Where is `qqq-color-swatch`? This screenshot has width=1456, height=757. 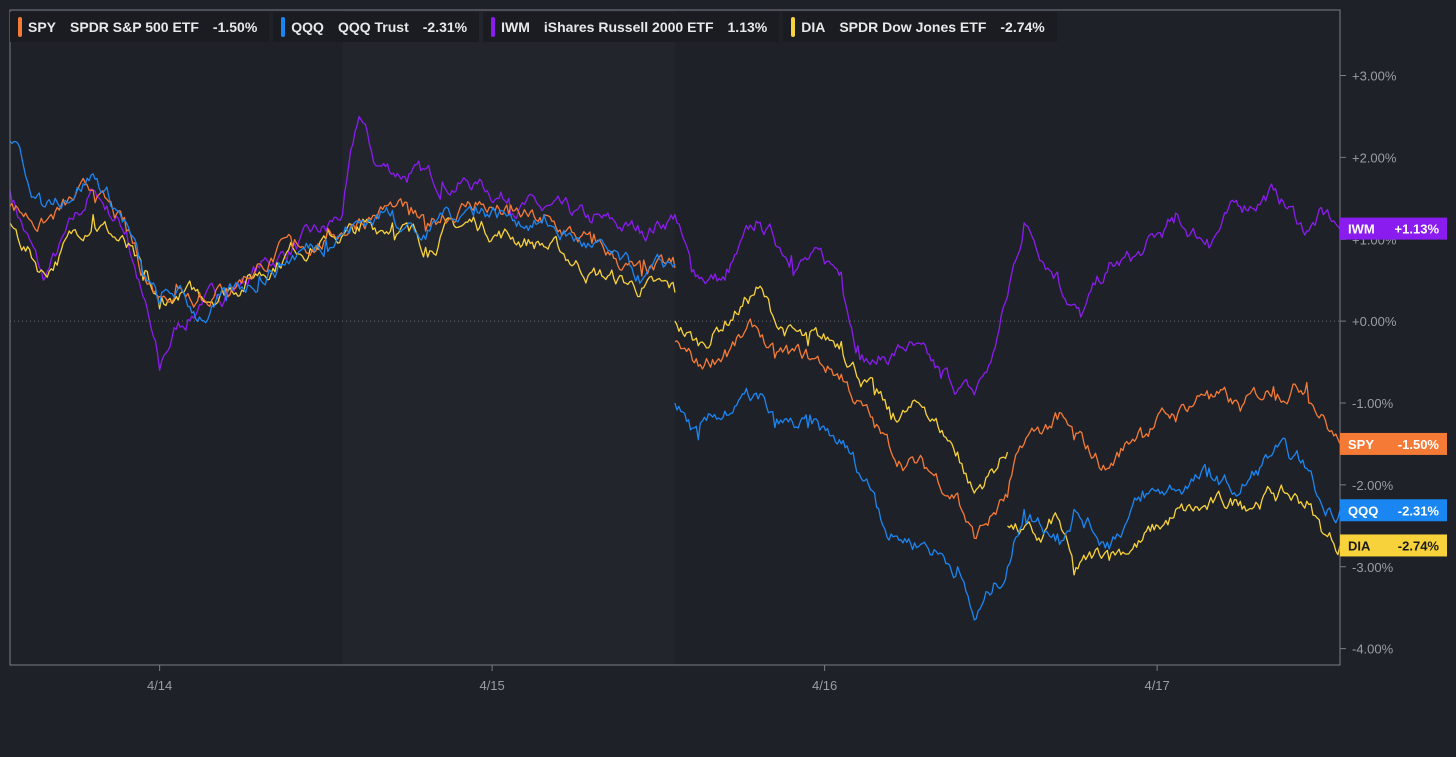 qqq-color-swatch is located at coordinates (283, 27).